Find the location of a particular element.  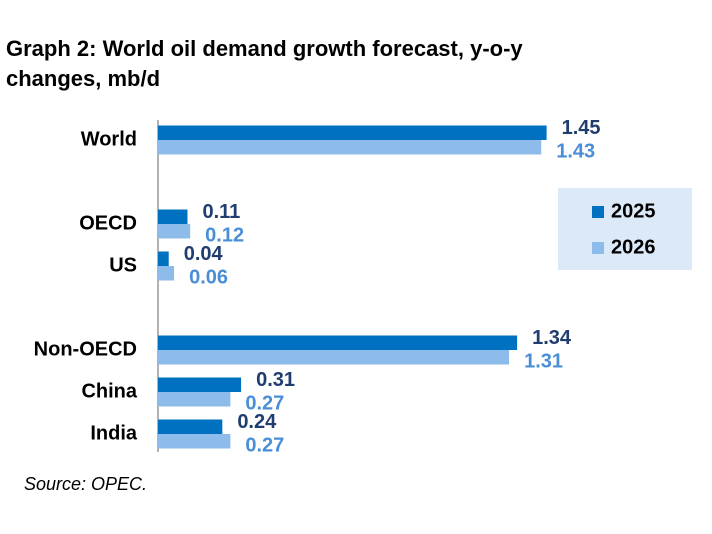

source-note: Source: OPEC. is located at coordinates (86, 484).